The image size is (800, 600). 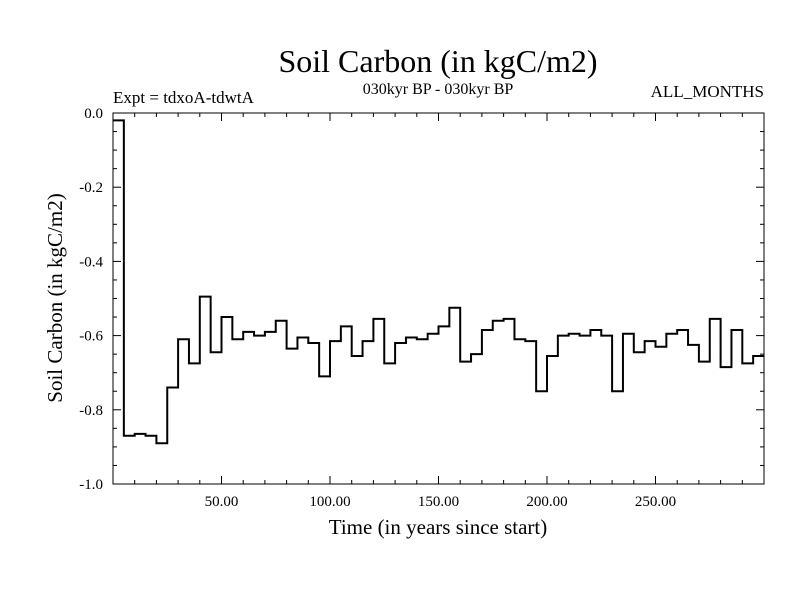 I want to click on months-label: ALL_MONTHS, so click(x=707, y=91).